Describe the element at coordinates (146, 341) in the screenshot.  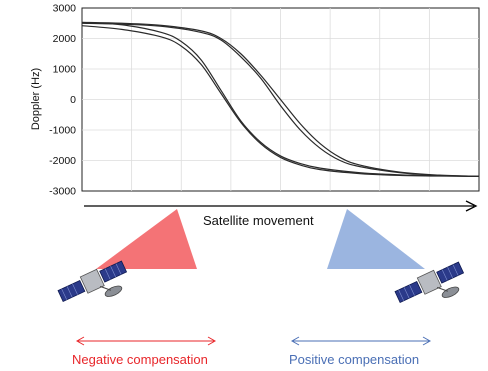
I see `negative-compensation-arrow` at that location.